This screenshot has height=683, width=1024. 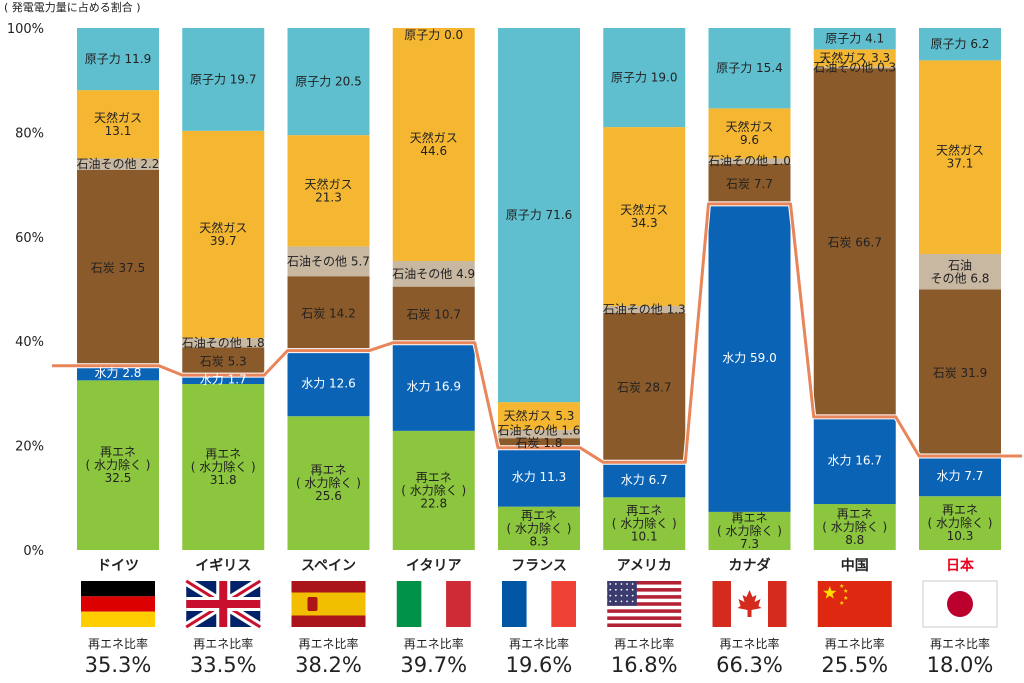 What do you see at coordinates (854, 604) in the screenshot?
I see `flag-cn-icon` at bounding box center [854, 604].